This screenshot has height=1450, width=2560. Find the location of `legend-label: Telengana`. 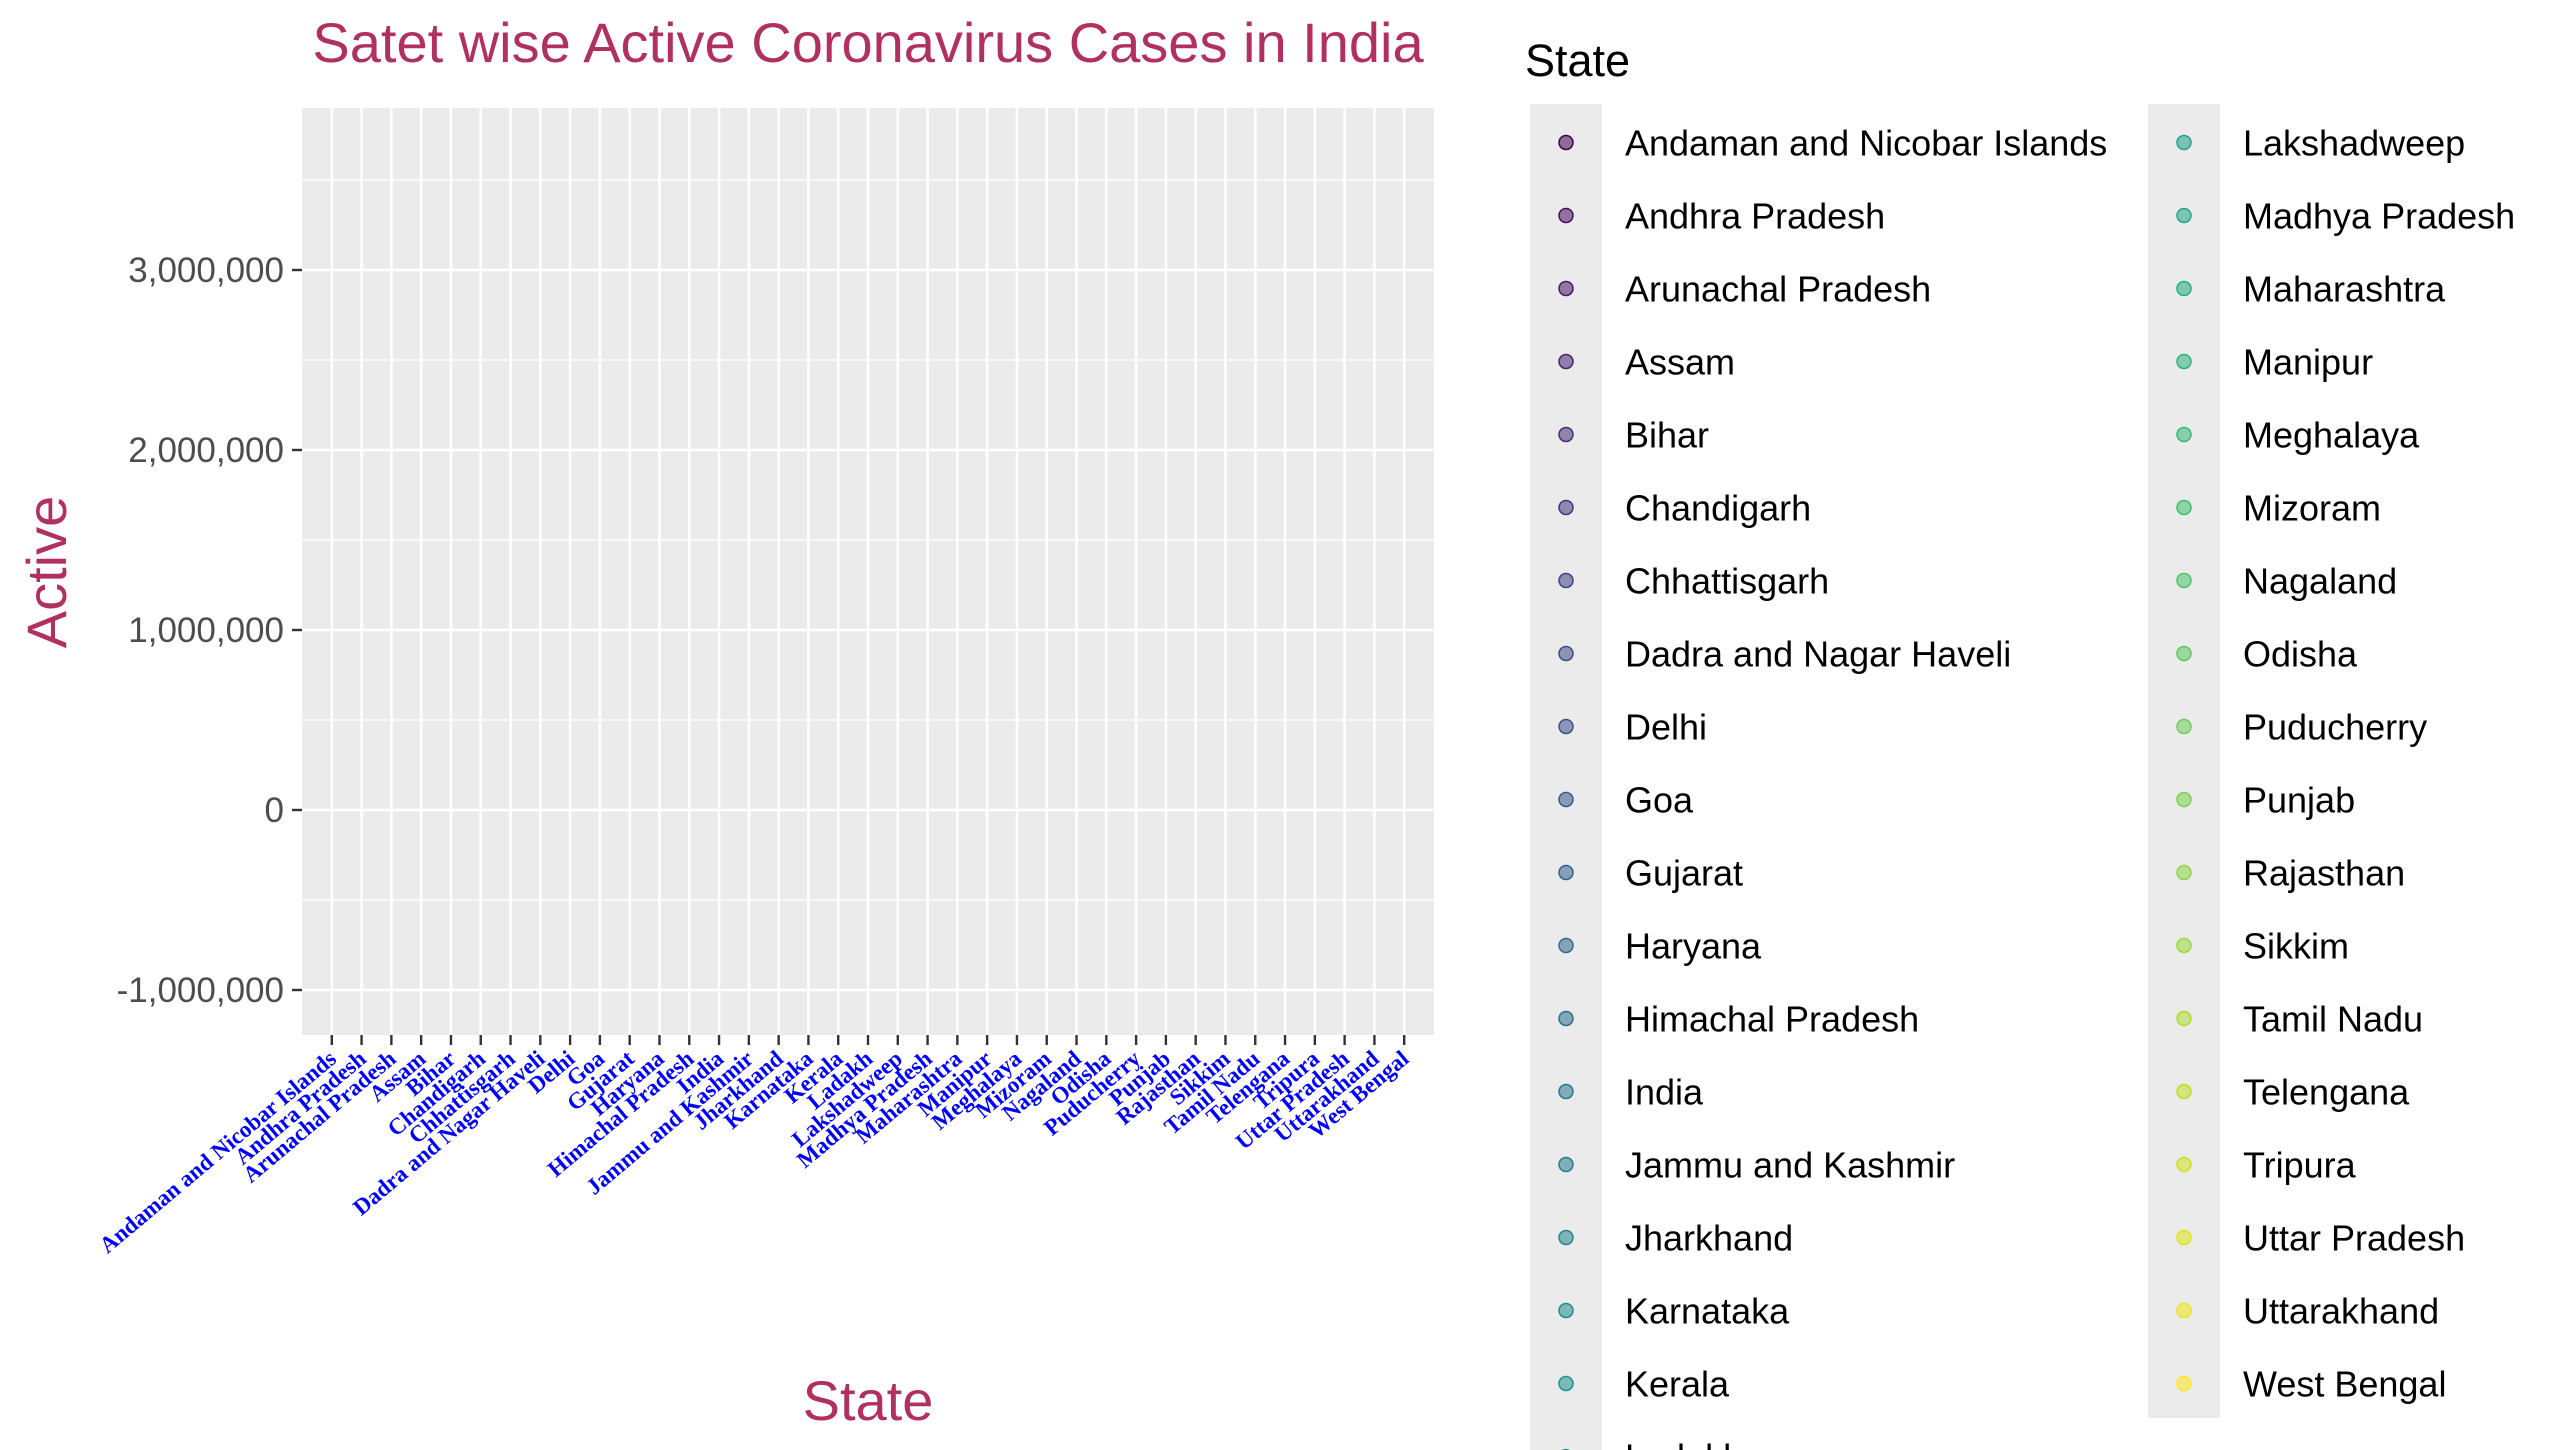

legend-label: Telengana is located at coordinates (2326, 1092).